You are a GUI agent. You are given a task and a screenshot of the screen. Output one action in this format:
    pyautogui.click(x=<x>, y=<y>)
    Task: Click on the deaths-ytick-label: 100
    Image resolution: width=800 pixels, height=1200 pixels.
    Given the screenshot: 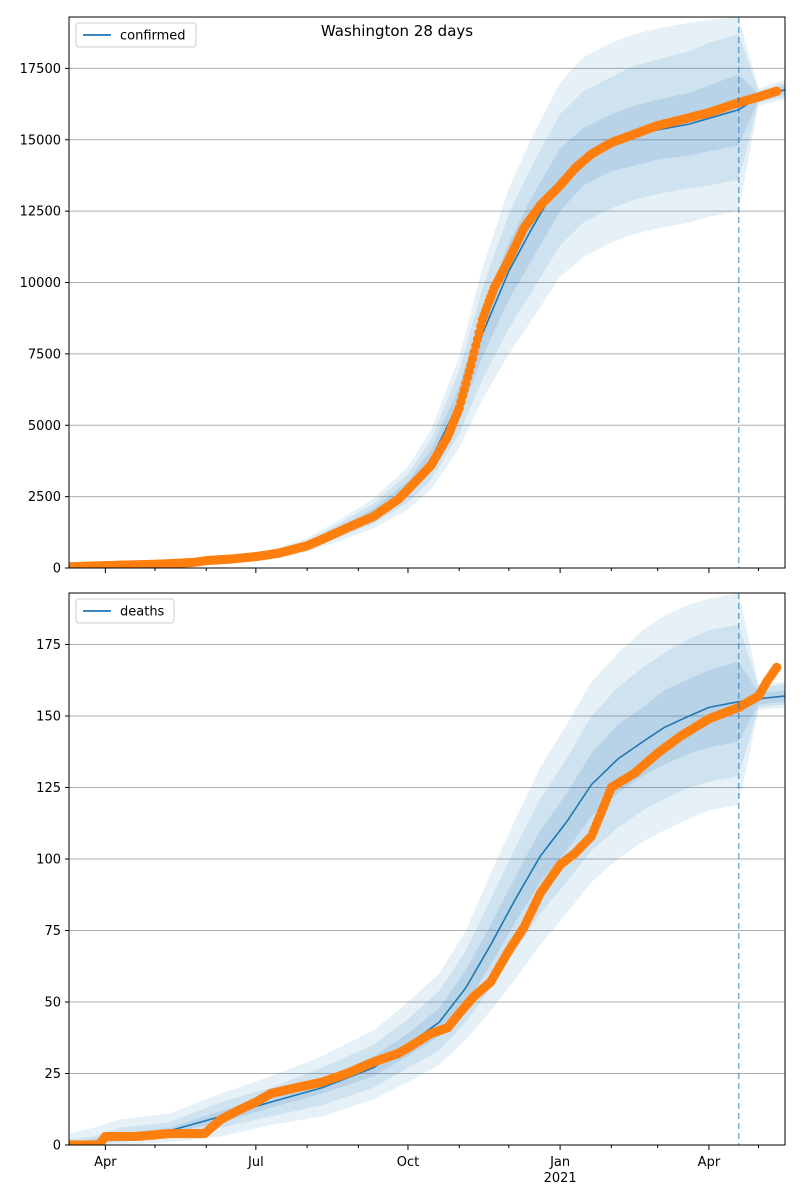 What is the action you would take?
    pyautogui.click(x=48, y=859)
    